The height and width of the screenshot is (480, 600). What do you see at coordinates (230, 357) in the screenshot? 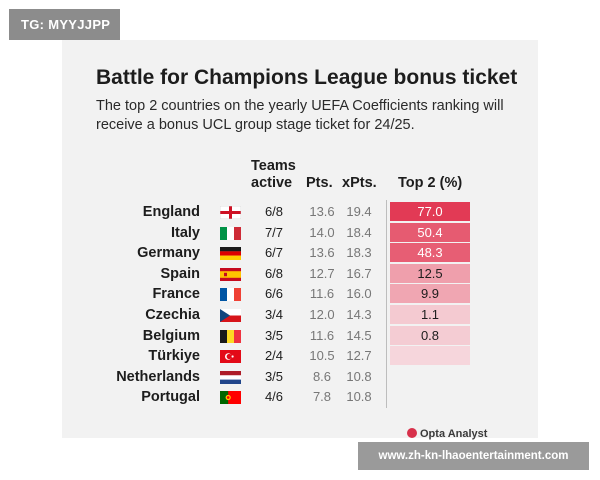
I see `turkiye-flag-icon` at bounding box center [230, 357].